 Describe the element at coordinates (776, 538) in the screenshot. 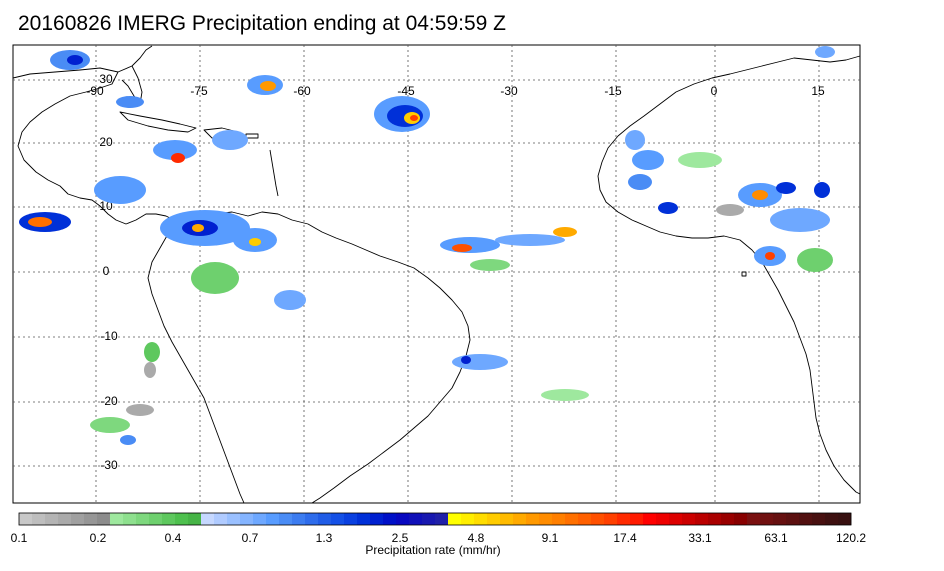

I see `colorbar-tick-label: 63.1` at that location.